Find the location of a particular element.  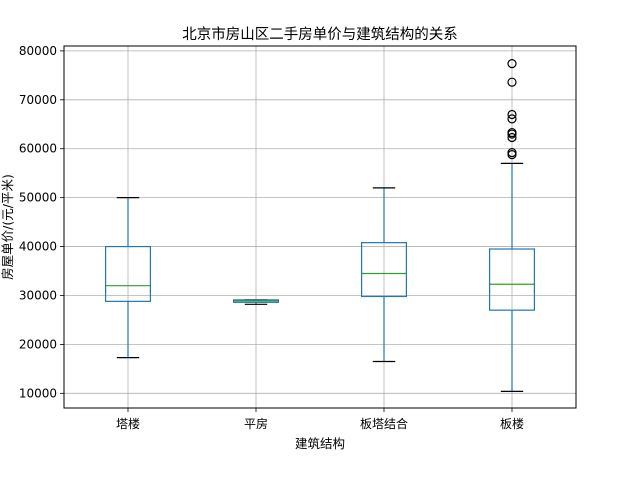

x-tick-label: 板塔结合 is located at coordinates (384, 423).